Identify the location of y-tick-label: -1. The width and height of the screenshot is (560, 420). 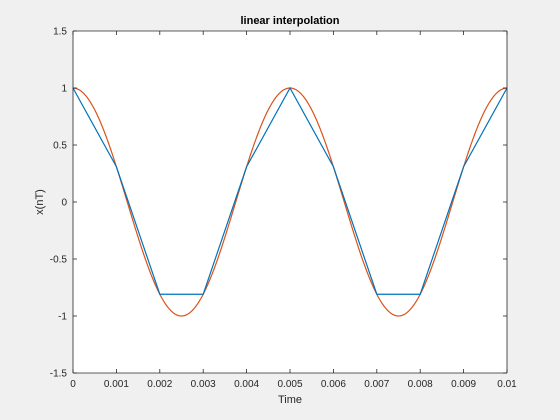
(62, 317).